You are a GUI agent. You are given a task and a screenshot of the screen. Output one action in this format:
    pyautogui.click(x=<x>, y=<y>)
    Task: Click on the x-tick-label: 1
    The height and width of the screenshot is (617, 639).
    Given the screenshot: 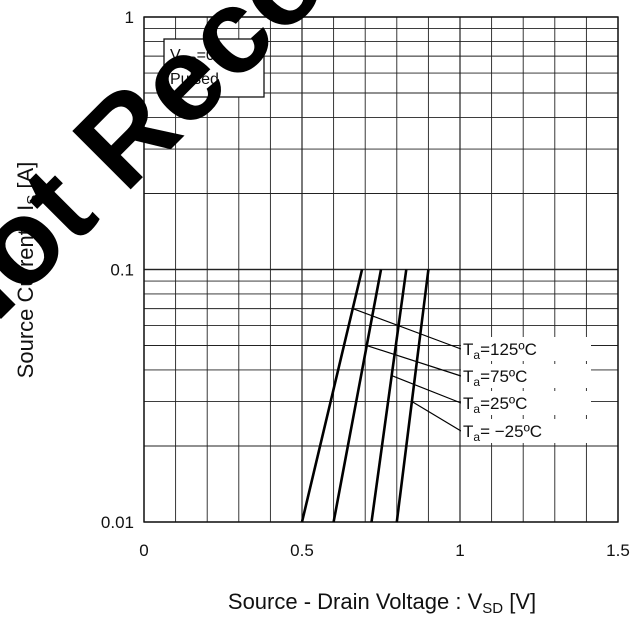 What is the action you would take?
    pyautogui.click(x=459, y=550)
    